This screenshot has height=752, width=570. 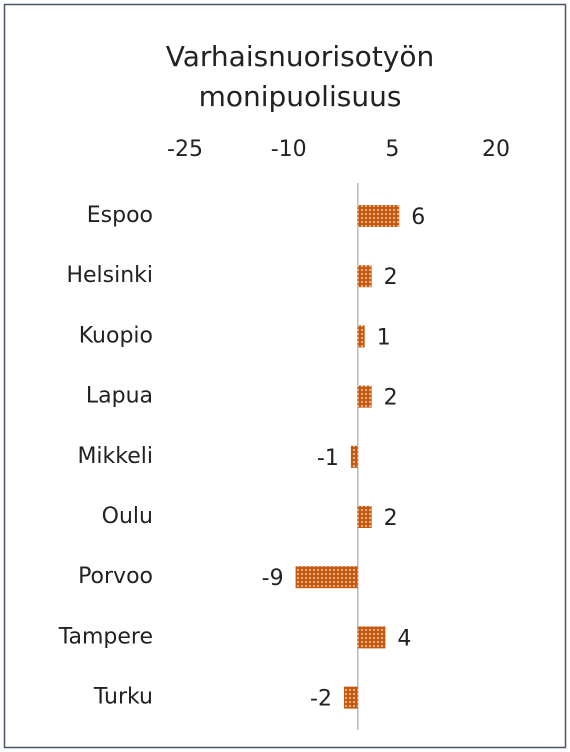 What do you see at coordinates (105, 636) in the screenshot?
I see `y-tick-label: Tampere` at bounding box center [105, 636].